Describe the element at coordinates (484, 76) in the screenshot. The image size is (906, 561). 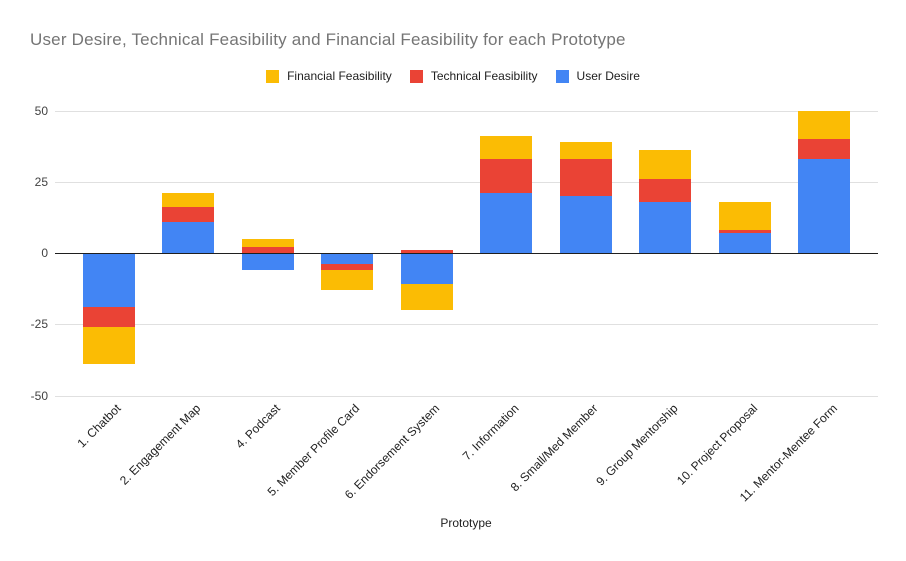
I see `legend-label: Technical Feasibility` at that location.